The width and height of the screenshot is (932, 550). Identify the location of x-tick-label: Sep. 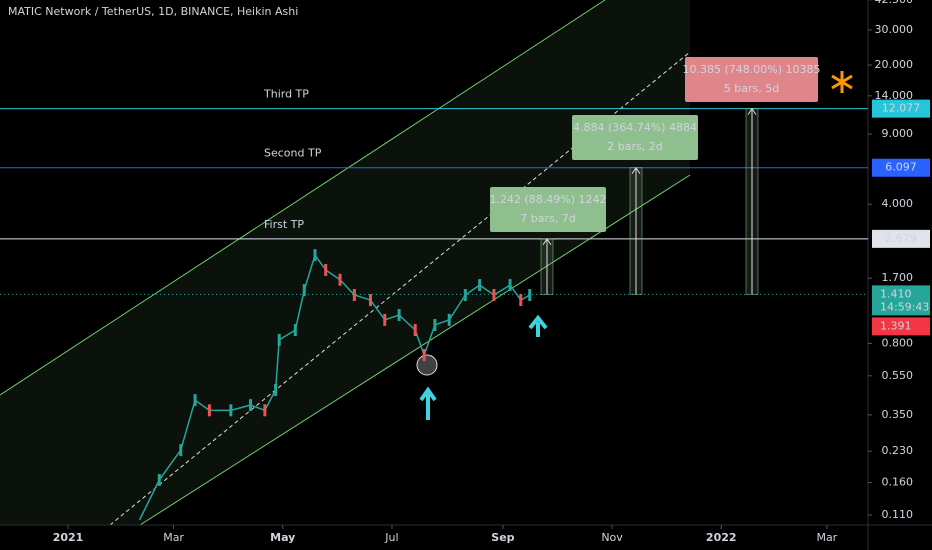
(502, 537).